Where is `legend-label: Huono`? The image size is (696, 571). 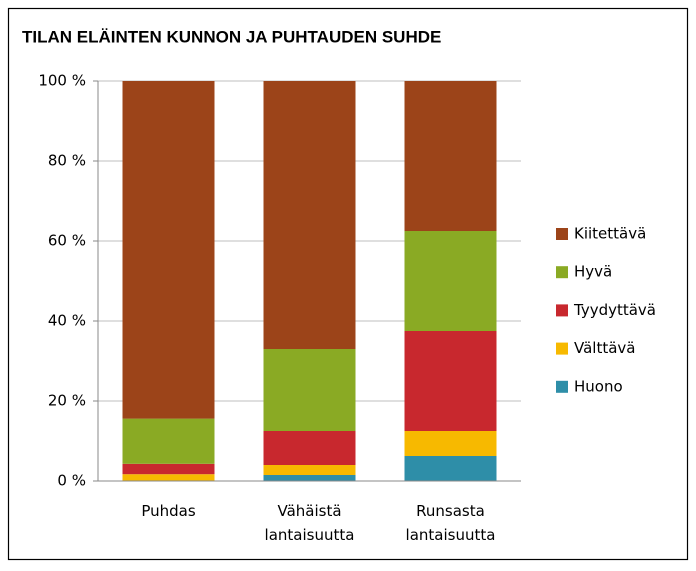 legend-label: Huono is located at coordinates (598, 386).